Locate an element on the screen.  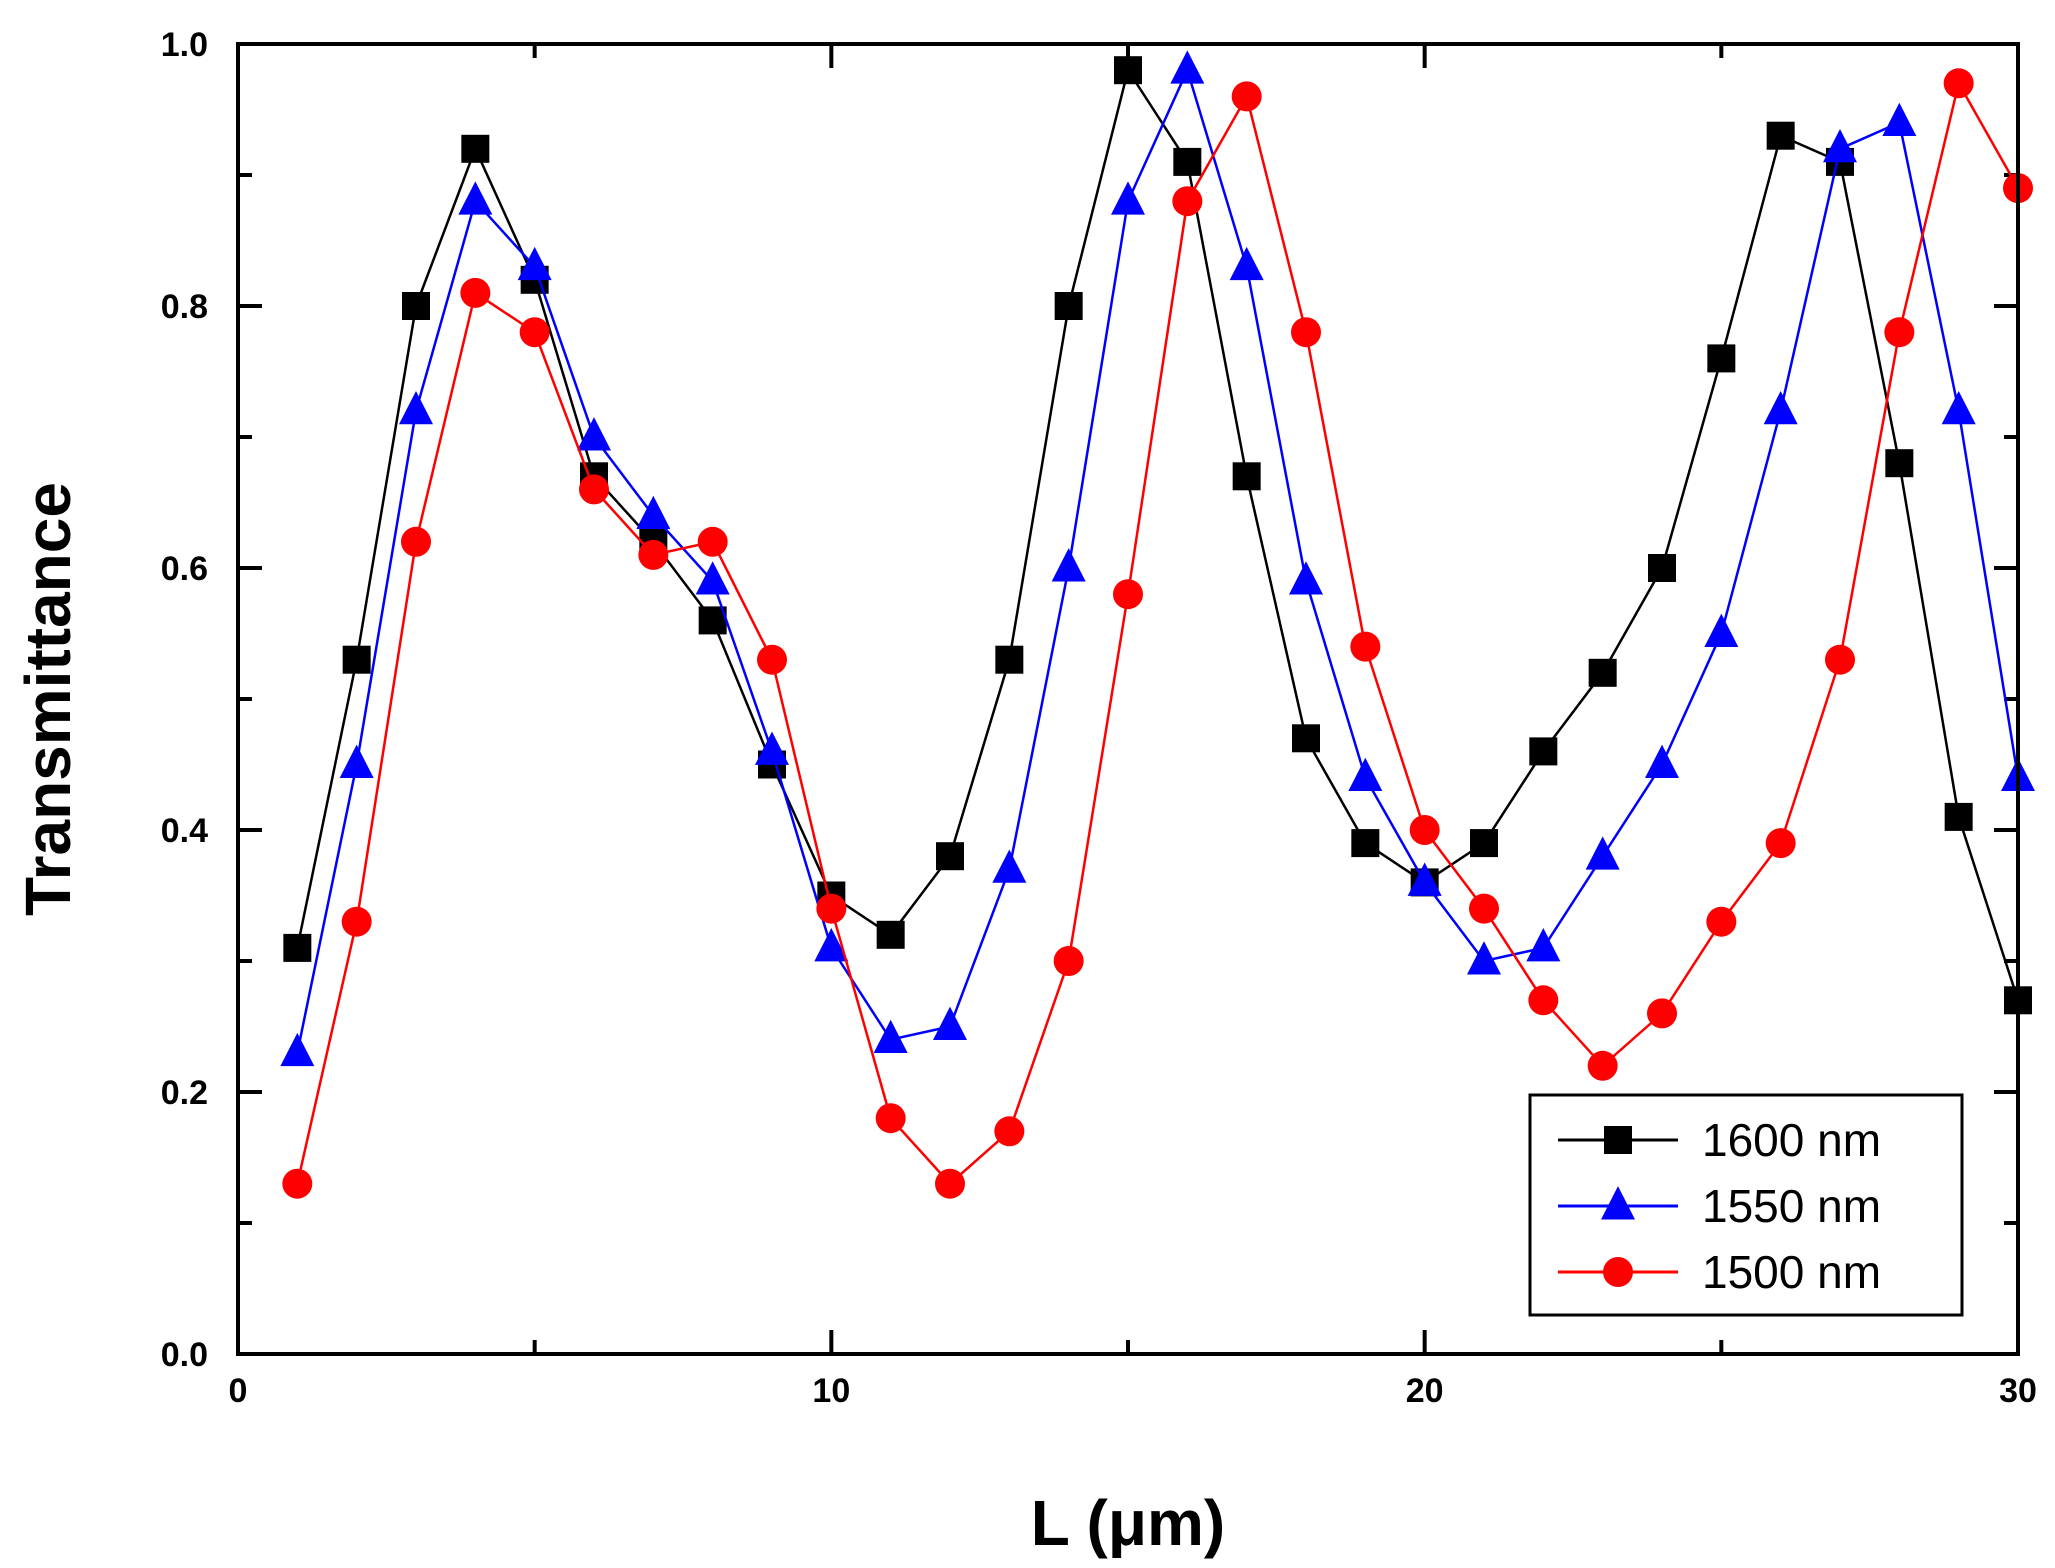
y-tick-label: 0.8 is located at coordinates (184, 307).